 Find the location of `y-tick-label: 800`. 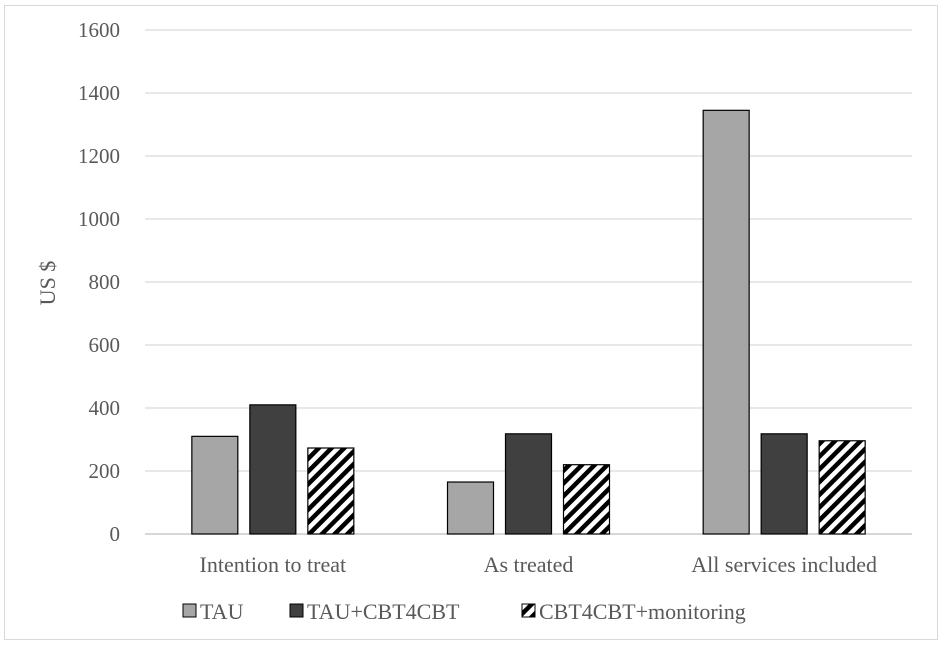

y-tick-label: 800 is located at coordinates (105, 282).